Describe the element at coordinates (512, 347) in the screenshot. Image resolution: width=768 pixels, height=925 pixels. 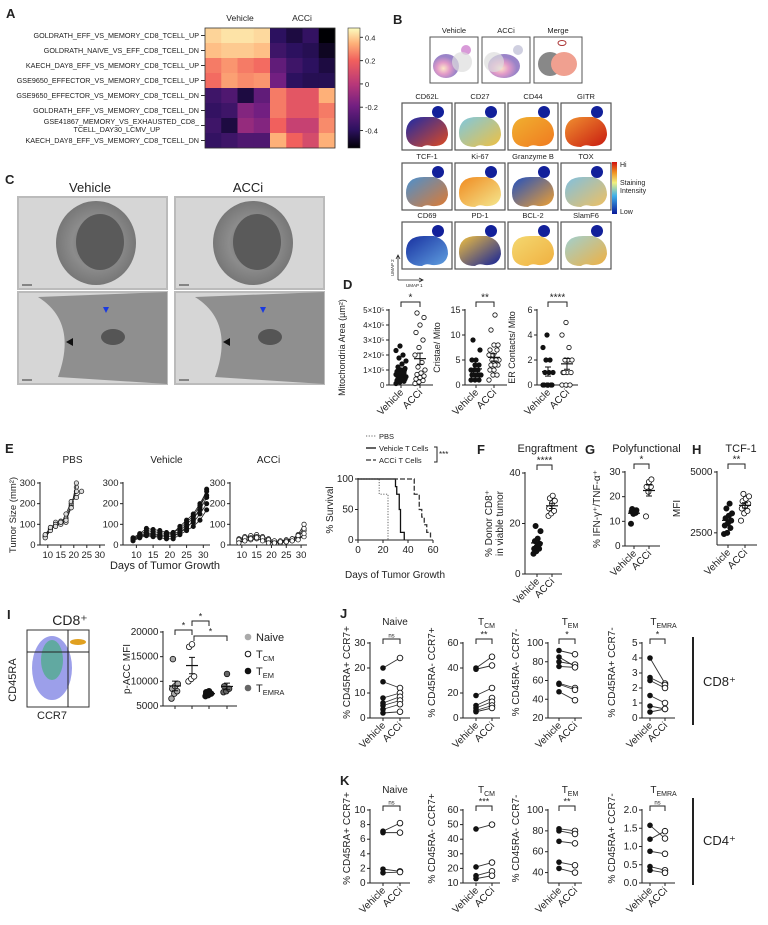
I see `y-axis-label: ER Contacts/ Mito` at that location.